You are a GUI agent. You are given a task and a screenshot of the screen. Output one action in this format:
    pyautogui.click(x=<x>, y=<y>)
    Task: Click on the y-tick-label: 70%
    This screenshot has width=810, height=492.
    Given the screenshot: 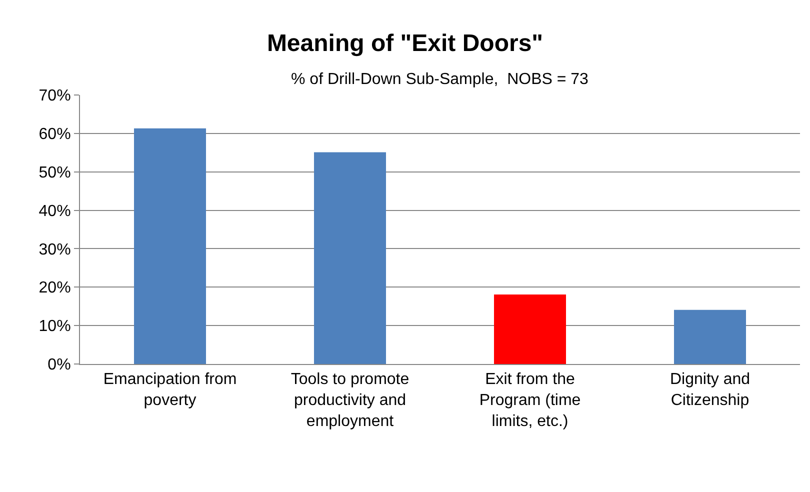 What is the action you would take?
    pyautogui.click(x=54, y=96)
    